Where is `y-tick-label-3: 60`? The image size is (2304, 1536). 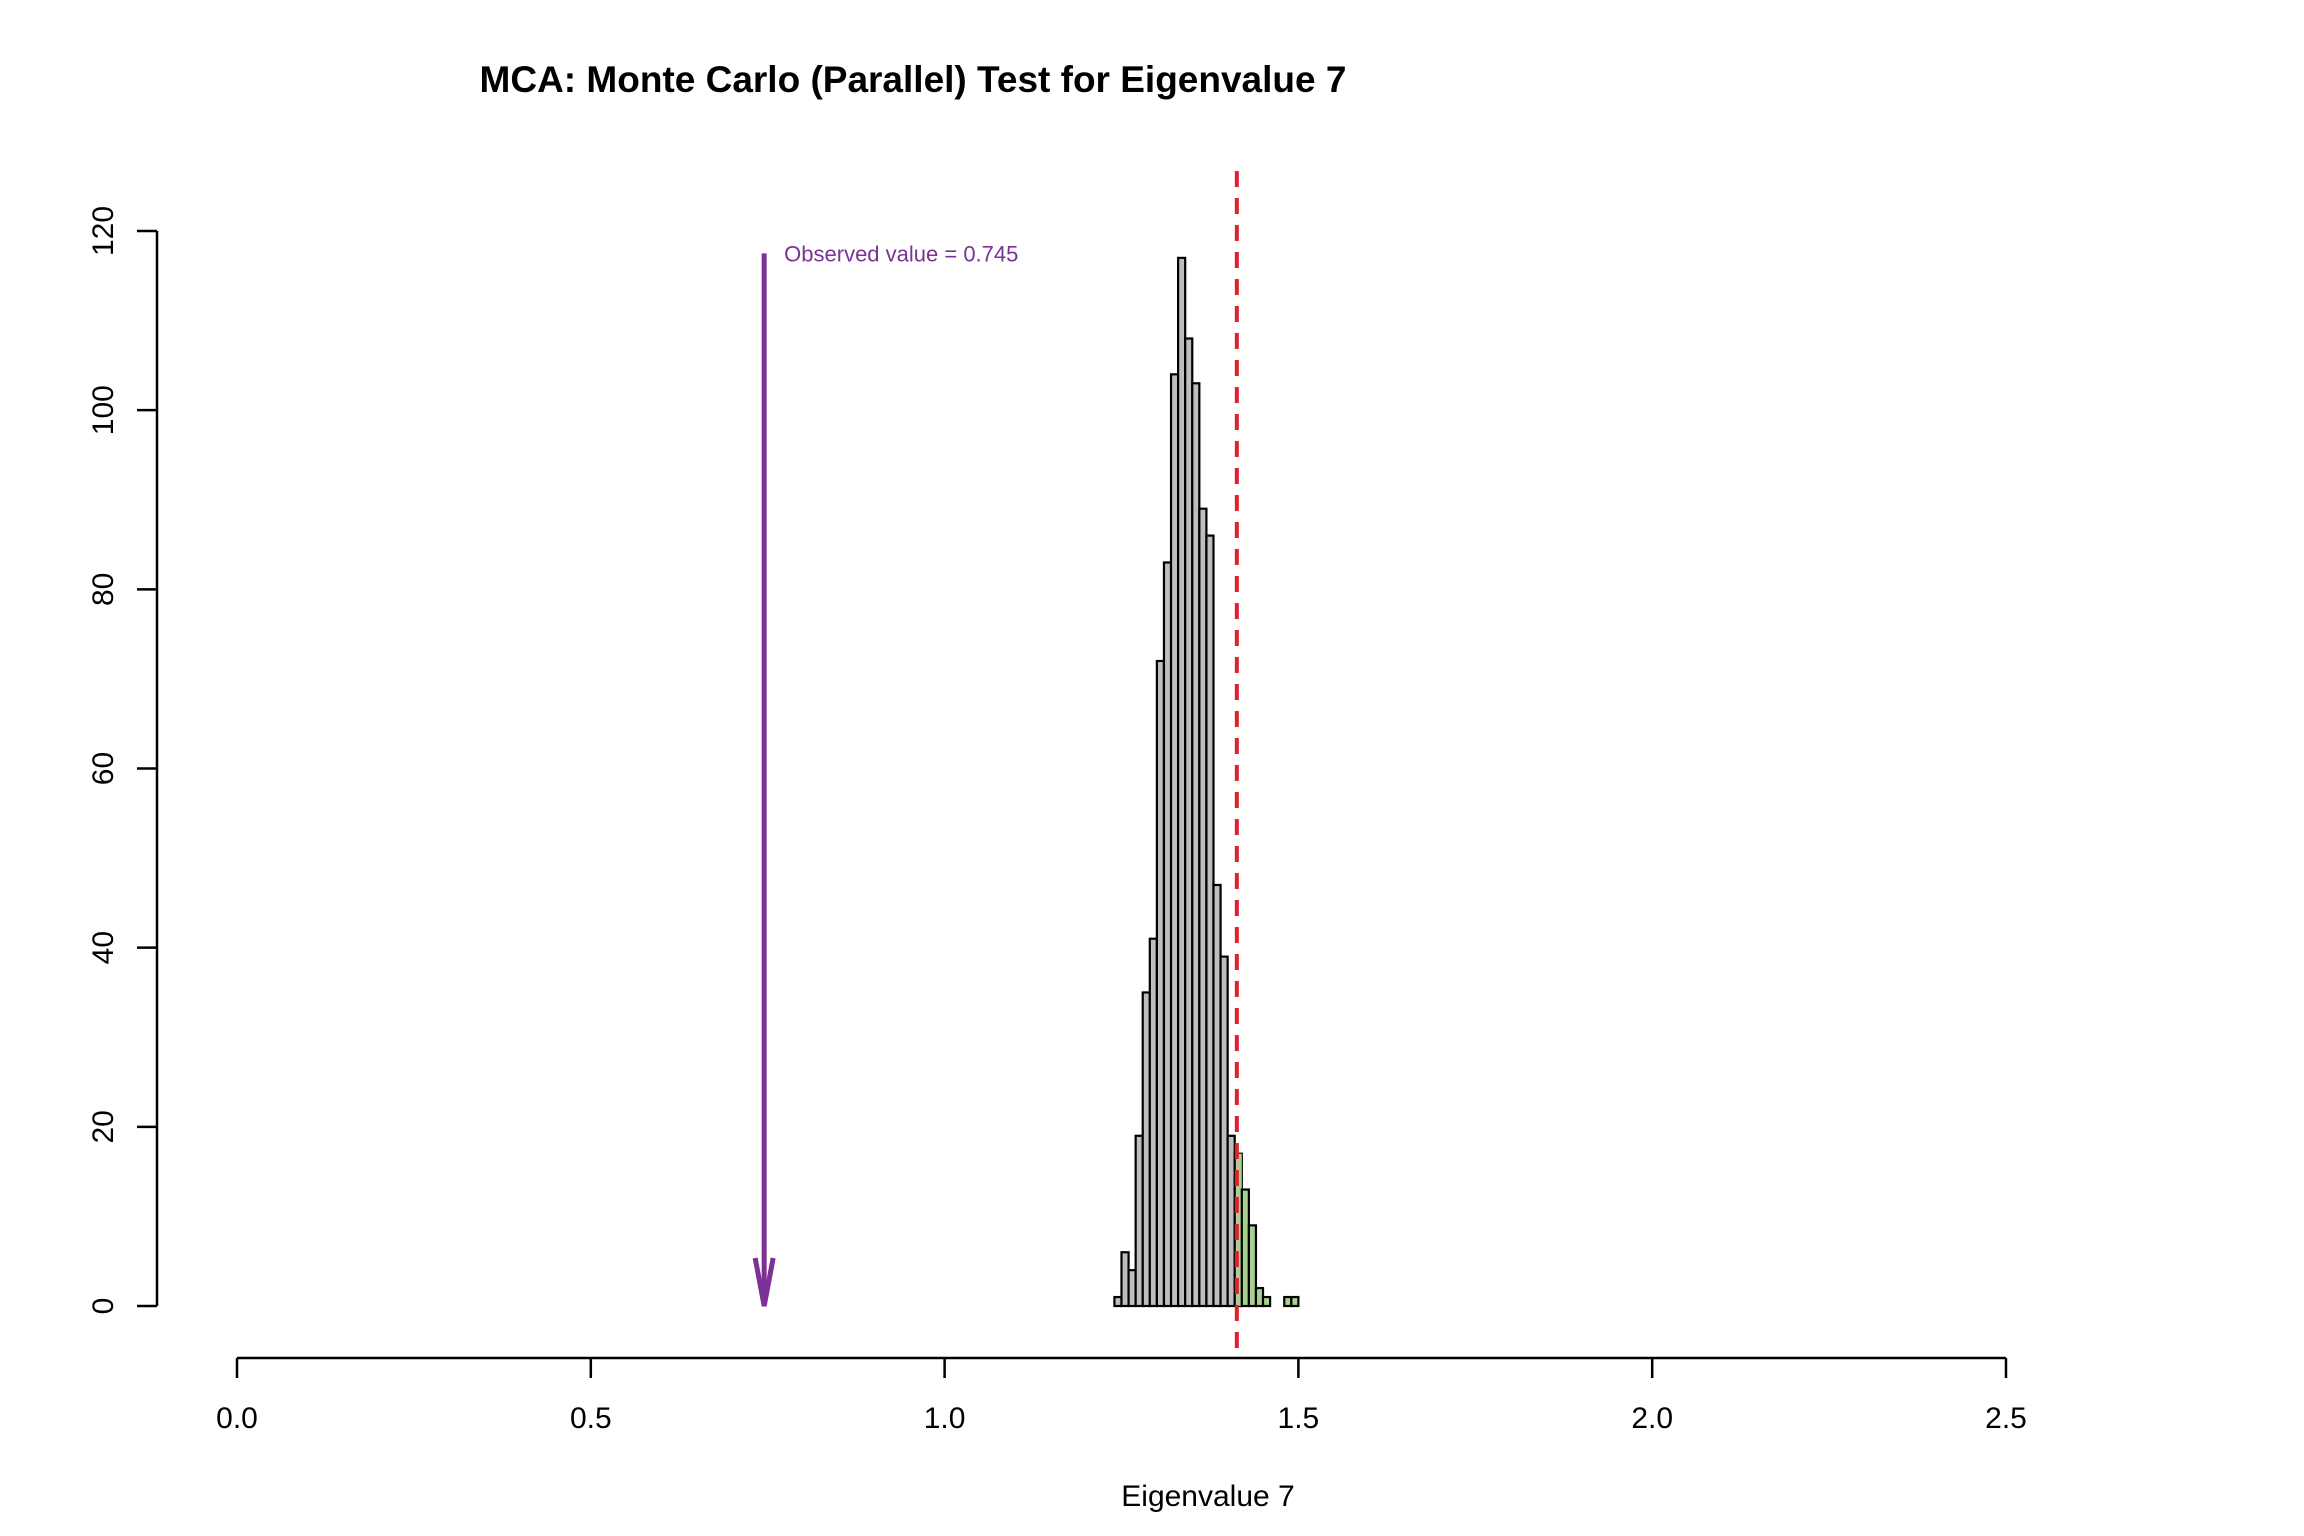
y-tick-label-3: 60 is located at coordinates (103, 768).